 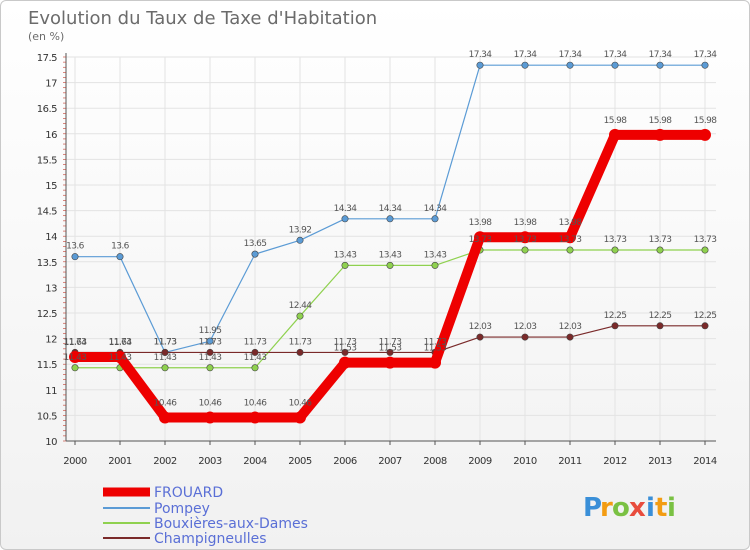 What do you see at coordinates (255, 244) in the screenshot?
I see `data-label-pompey: 13.65` at bounding box center [255, 244].